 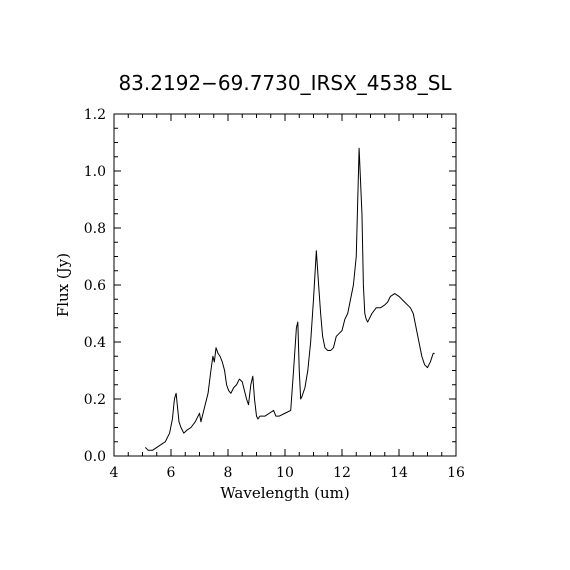 What do you see at coordinates (95, 172) in the screenshot?
I see `y-tick-label: 1.0` at bounding box center [95, 172].